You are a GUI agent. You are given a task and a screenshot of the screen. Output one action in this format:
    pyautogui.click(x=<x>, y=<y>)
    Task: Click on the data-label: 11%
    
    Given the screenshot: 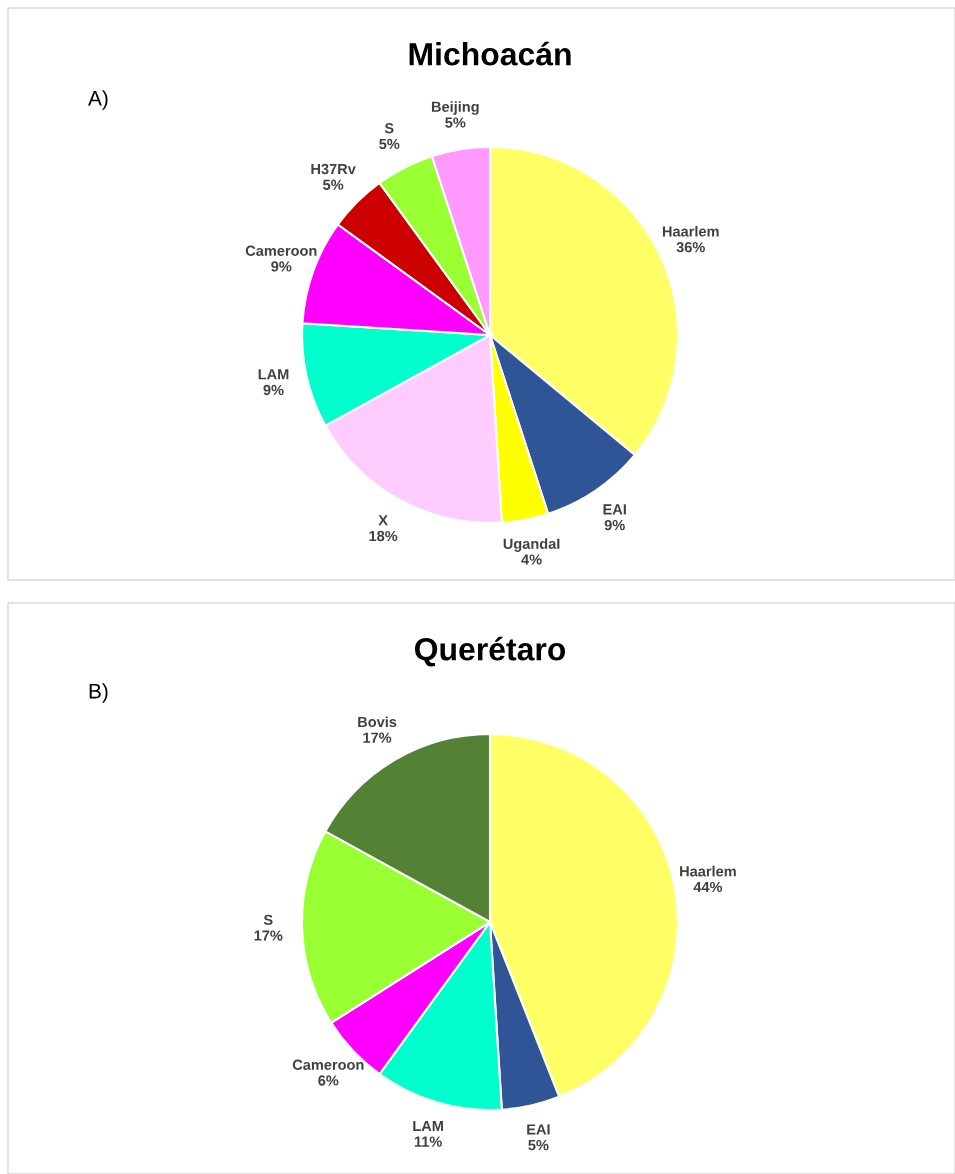 What is the action you would take?
    pyautogui.click(x=428, y=1141)
    